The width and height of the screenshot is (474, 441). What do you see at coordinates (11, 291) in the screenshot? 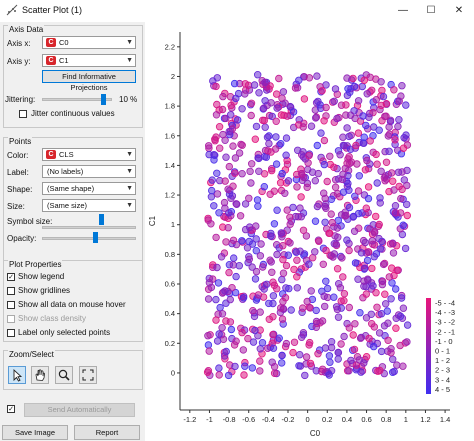
I see `show-gridlines-checkbox` at bounding box center [11, 291].